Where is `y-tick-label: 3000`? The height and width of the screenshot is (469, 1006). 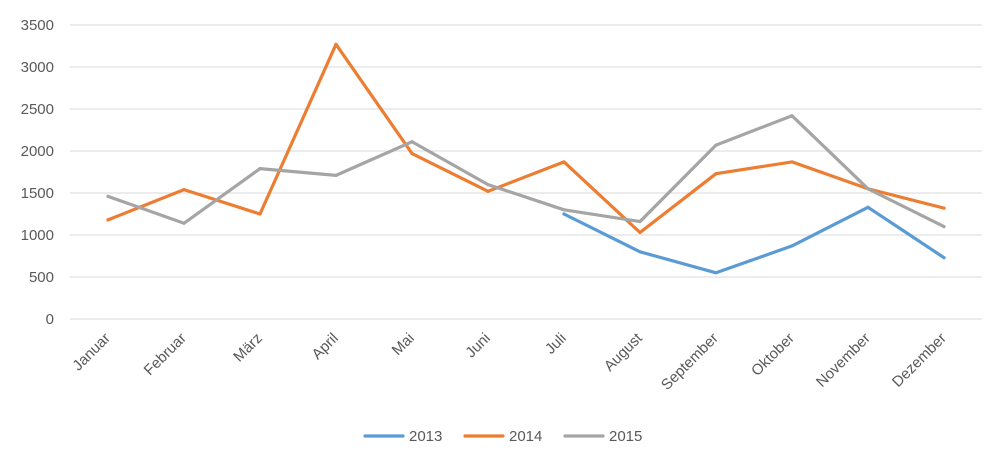
y-tick-label: 3000 is located at coordinates (37, 67).